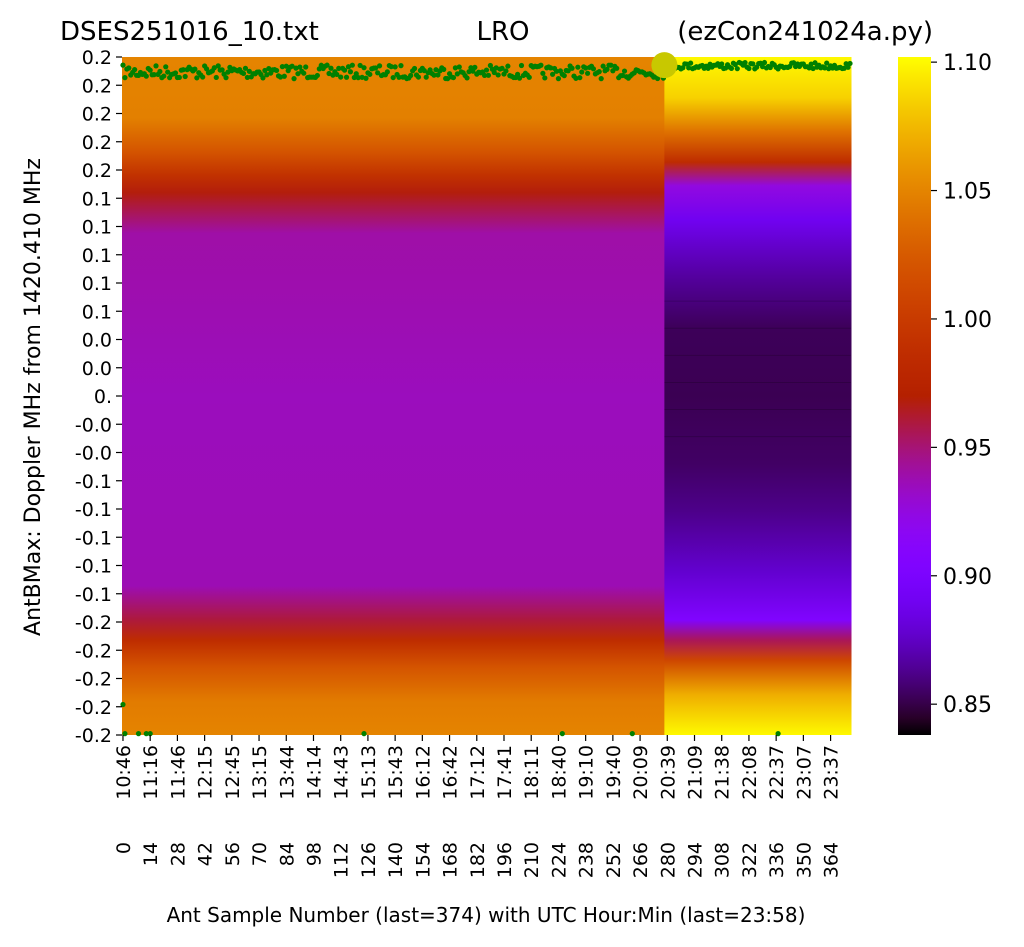 The width and height of the screenshot is (1024, 947). Describe the element at coordinates (314, 854) in the screenshot. I see `x-tick-sample: 98` at that location.